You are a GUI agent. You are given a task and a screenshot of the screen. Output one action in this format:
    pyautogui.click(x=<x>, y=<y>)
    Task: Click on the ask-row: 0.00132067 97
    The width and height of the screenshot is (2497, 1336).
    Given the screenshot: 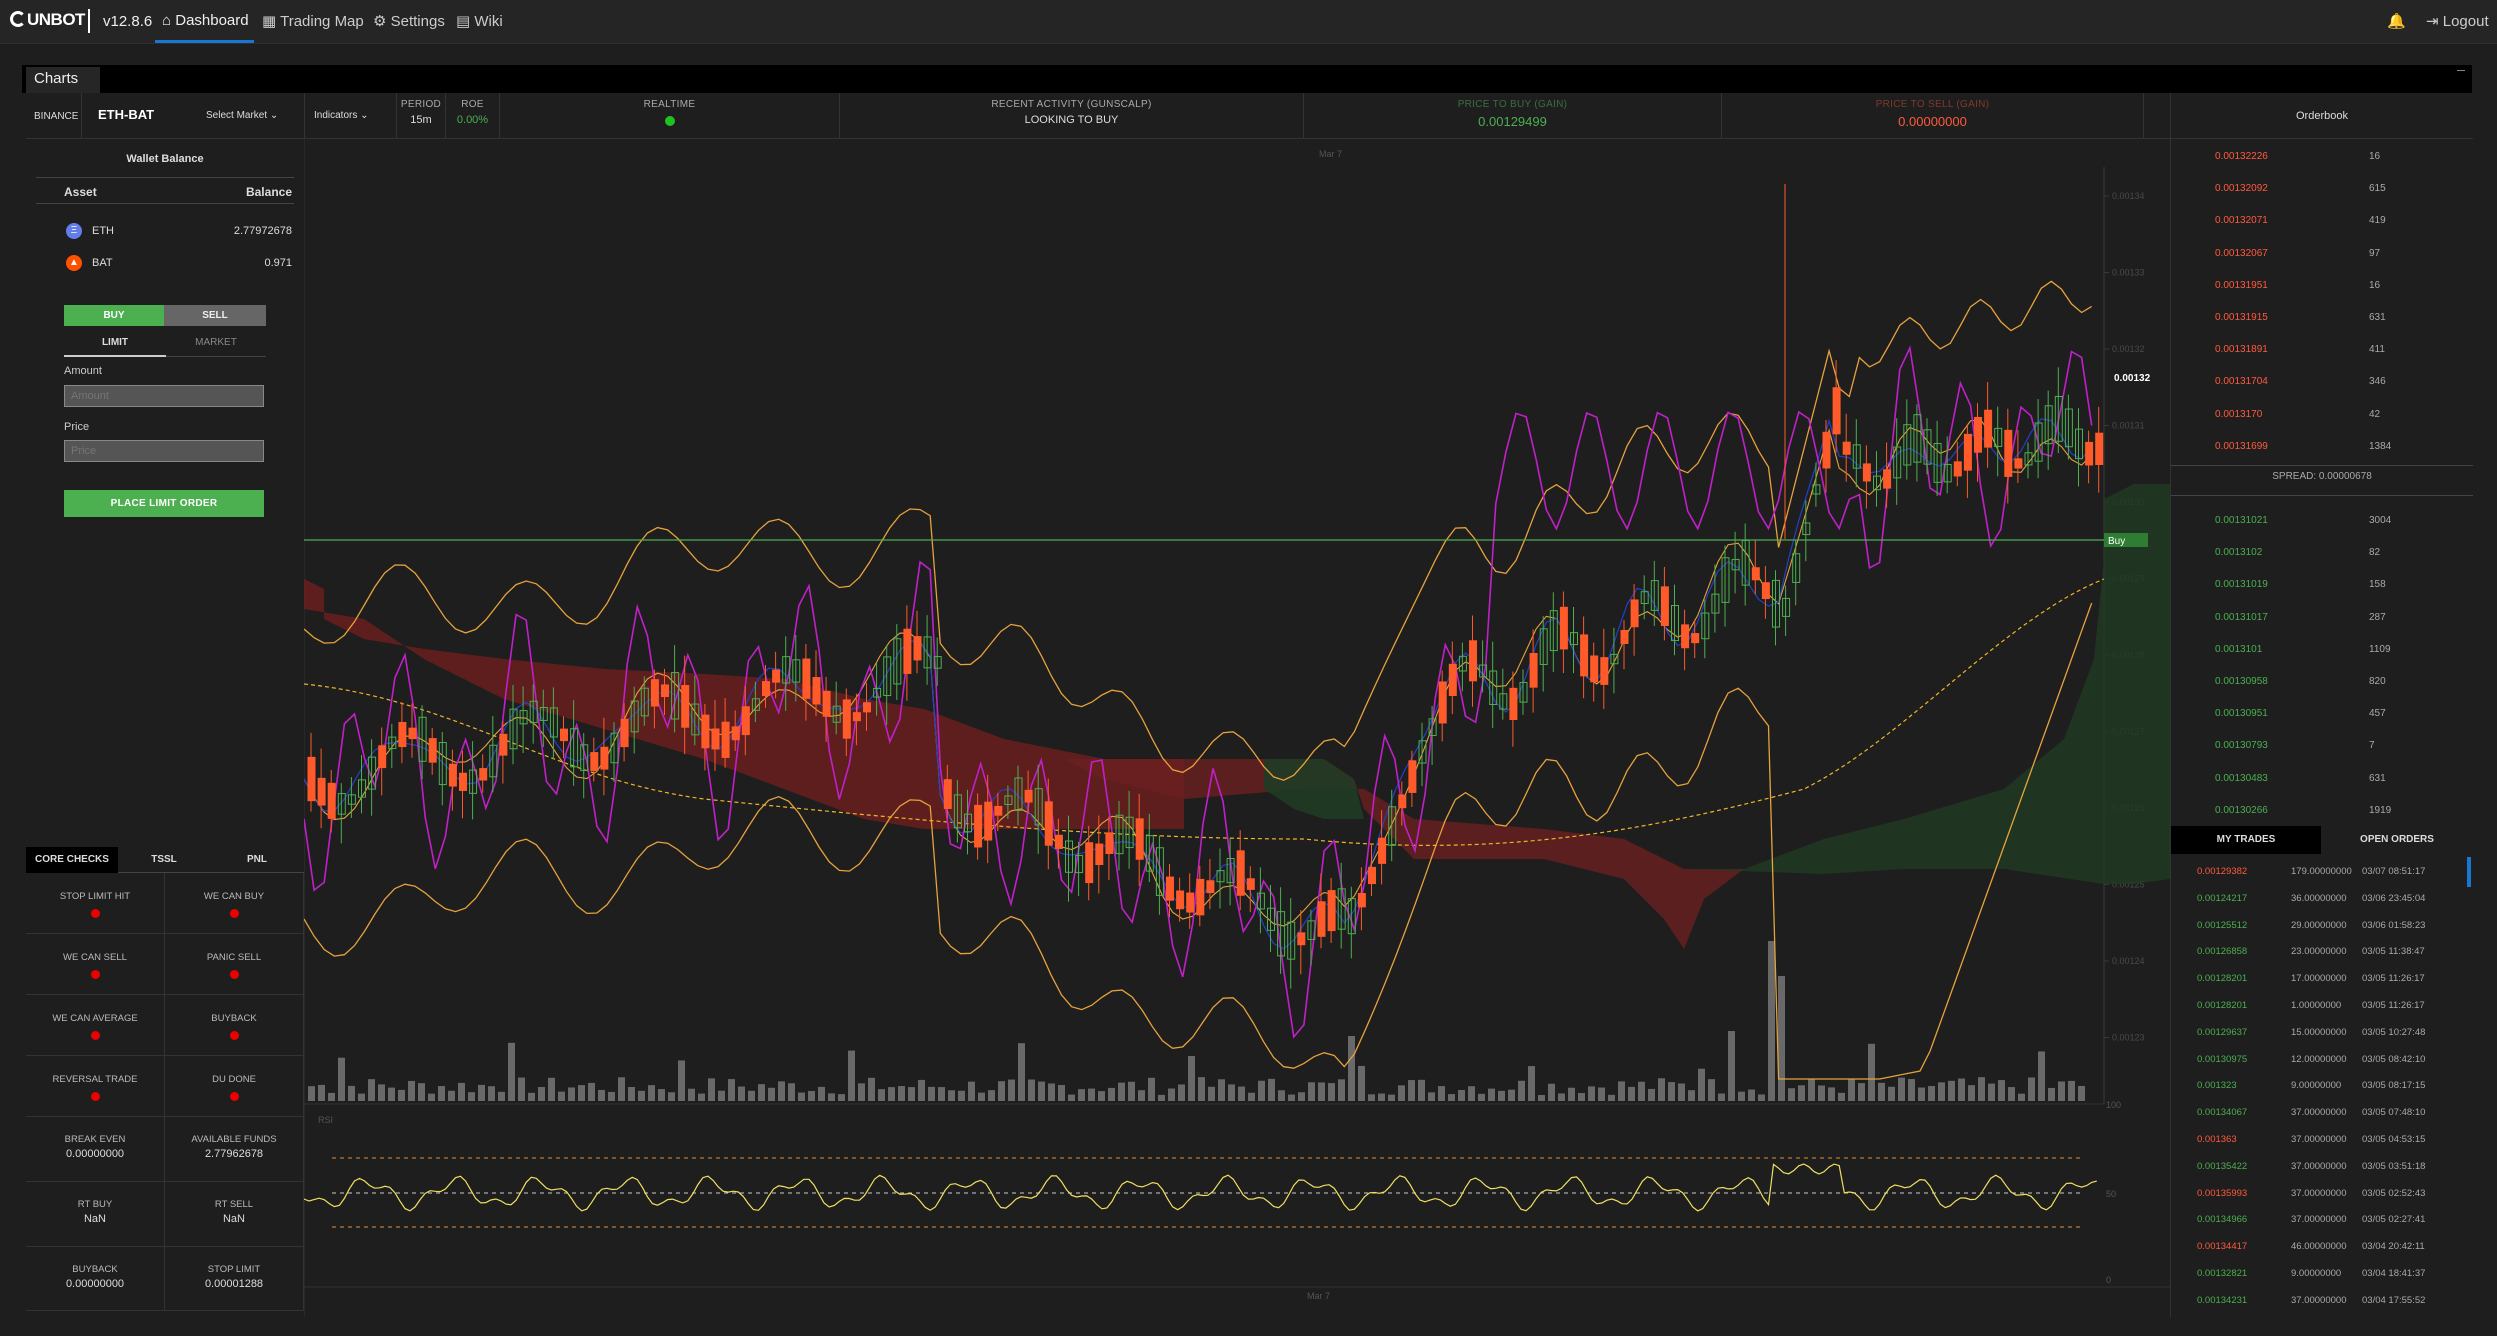 What is the action you would take?
    pyautogui.click(x=2335, y=264)
    